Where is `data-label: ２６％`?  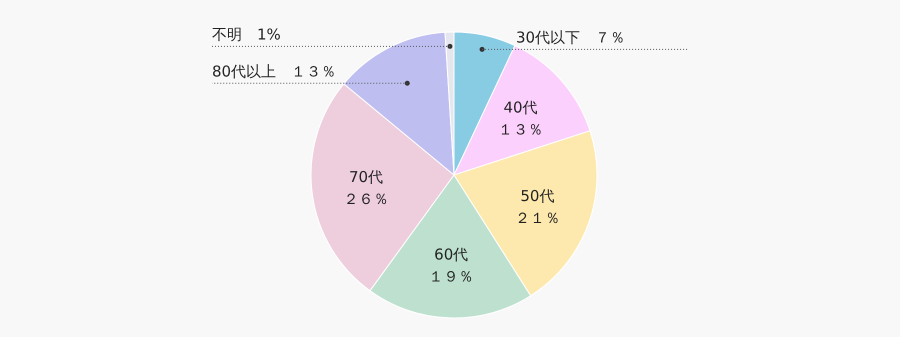
data-label: ２６％ is located at coordinates (366, 199).